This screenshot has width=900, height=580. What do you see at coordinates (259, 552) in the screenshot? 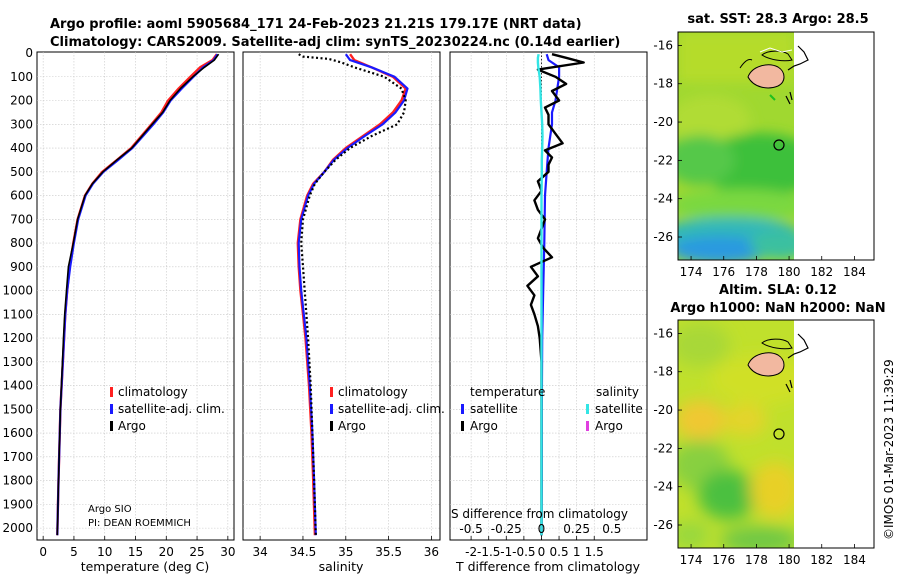
I see `x-tick-label: 34` at bounding box center [259, 552].